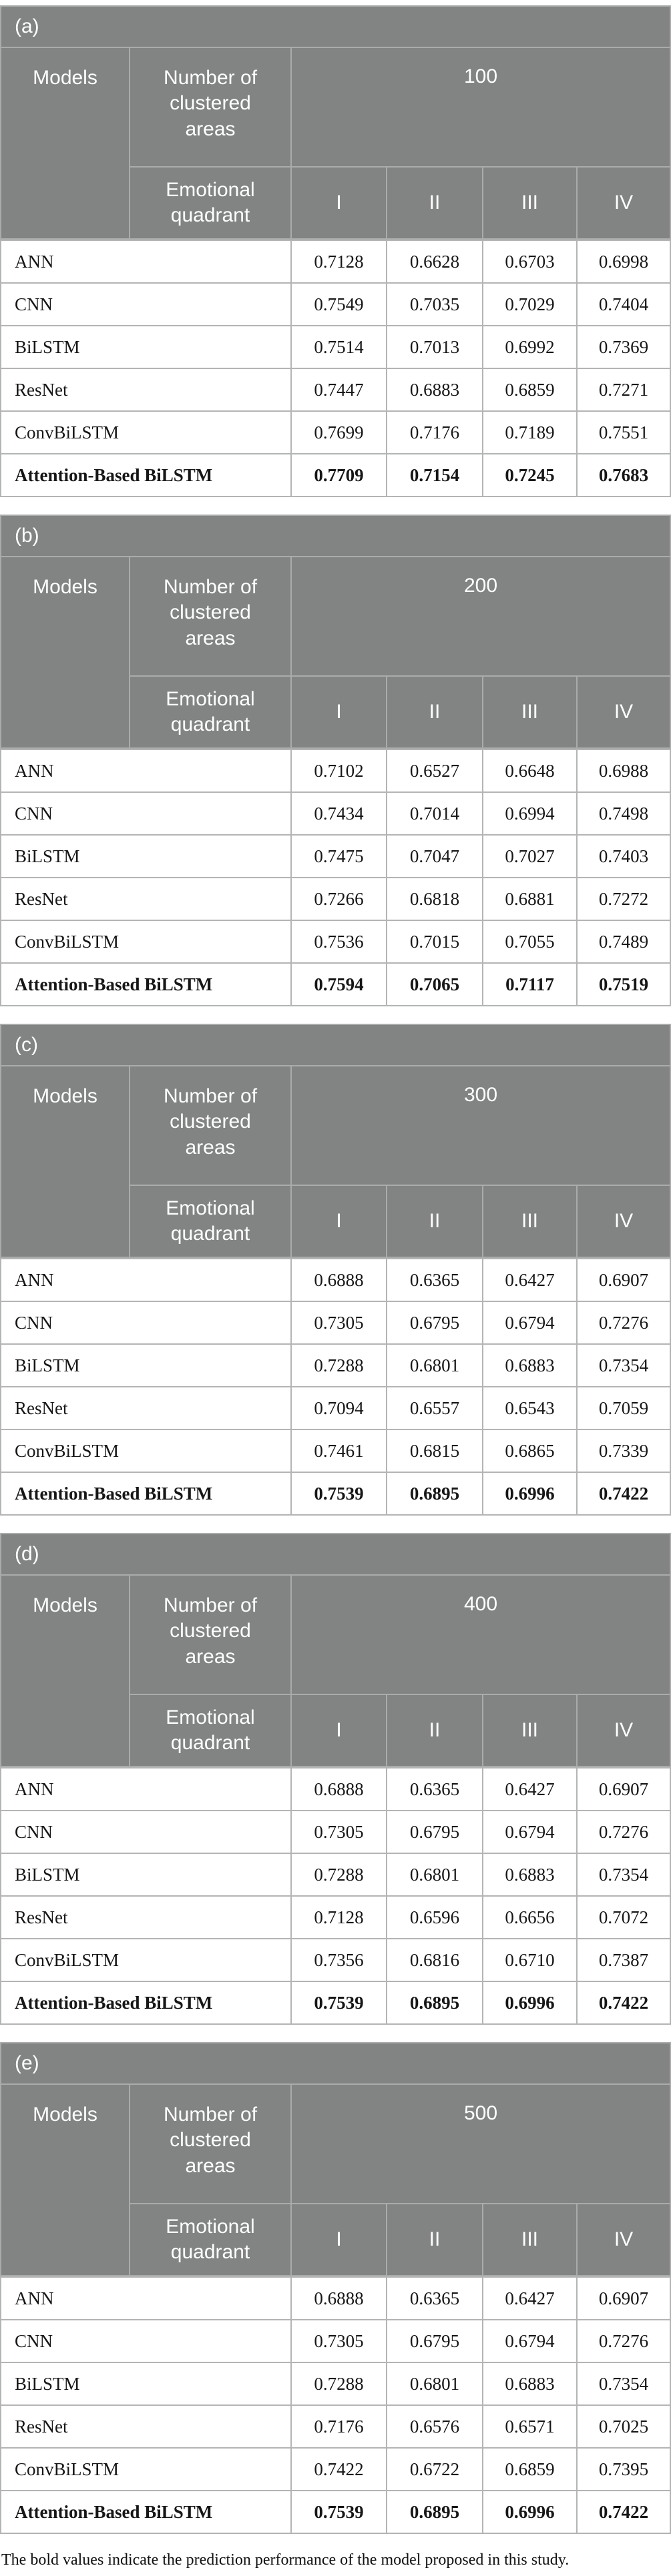  I want to click on model-row: ResNet 0.7447 0.6883 0.6859 0.7271, so click(335, 389).